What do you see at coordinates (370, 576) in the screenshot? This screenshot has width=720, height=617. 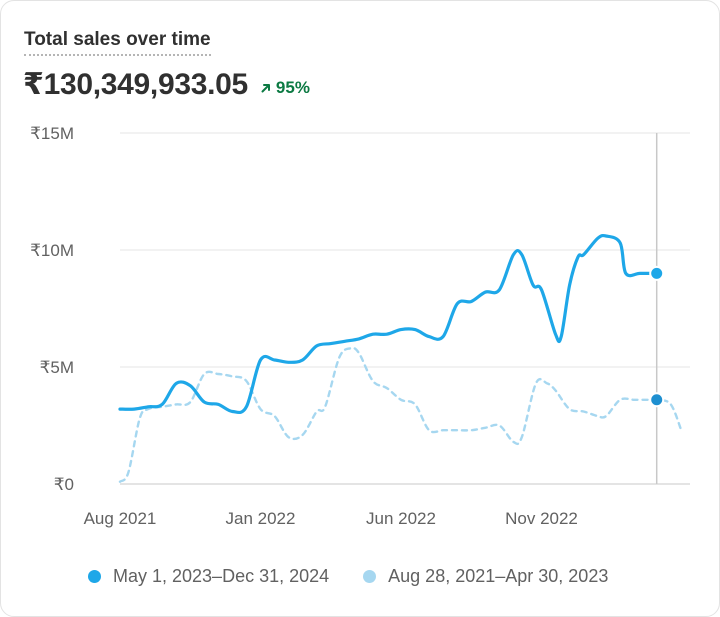 I see `legend-swatch-previous` at bounding box center [370, 576].